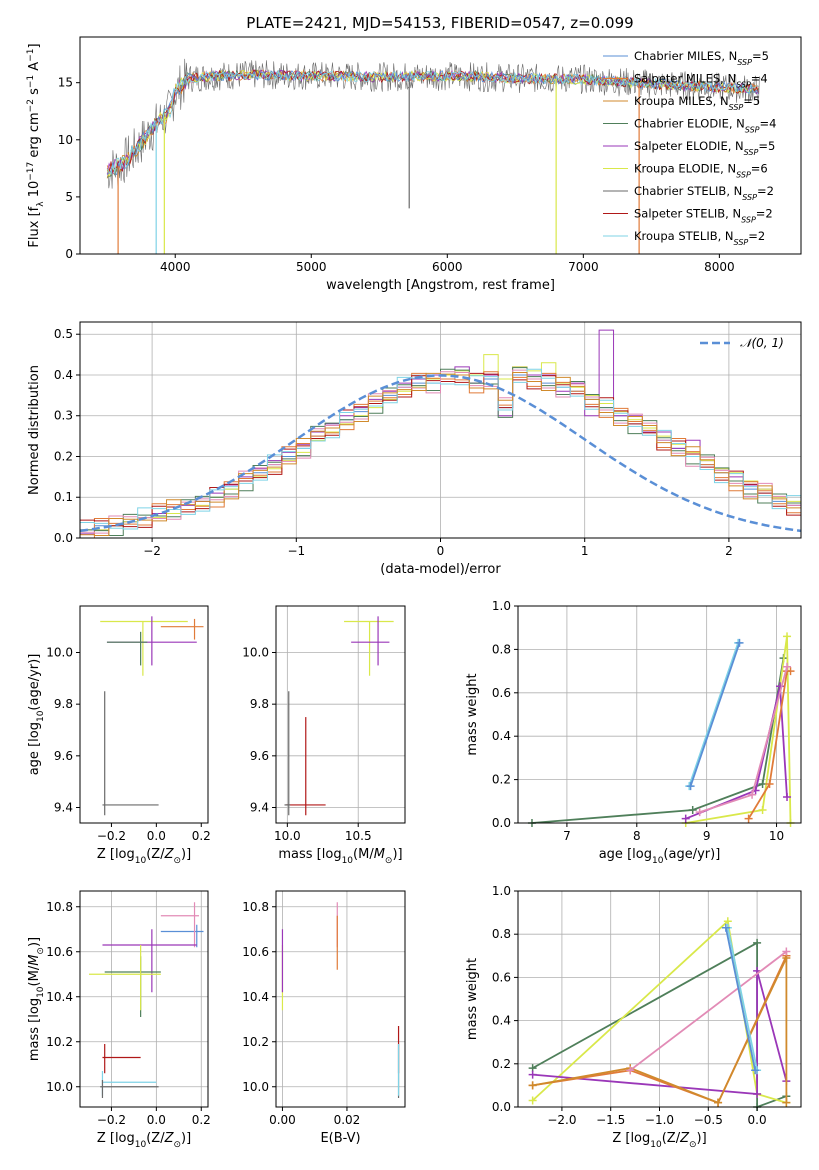 The width and height of the screenshot is (819, 1170). I want to click on y-axis-label: Normed distribution, so click(34, 430).